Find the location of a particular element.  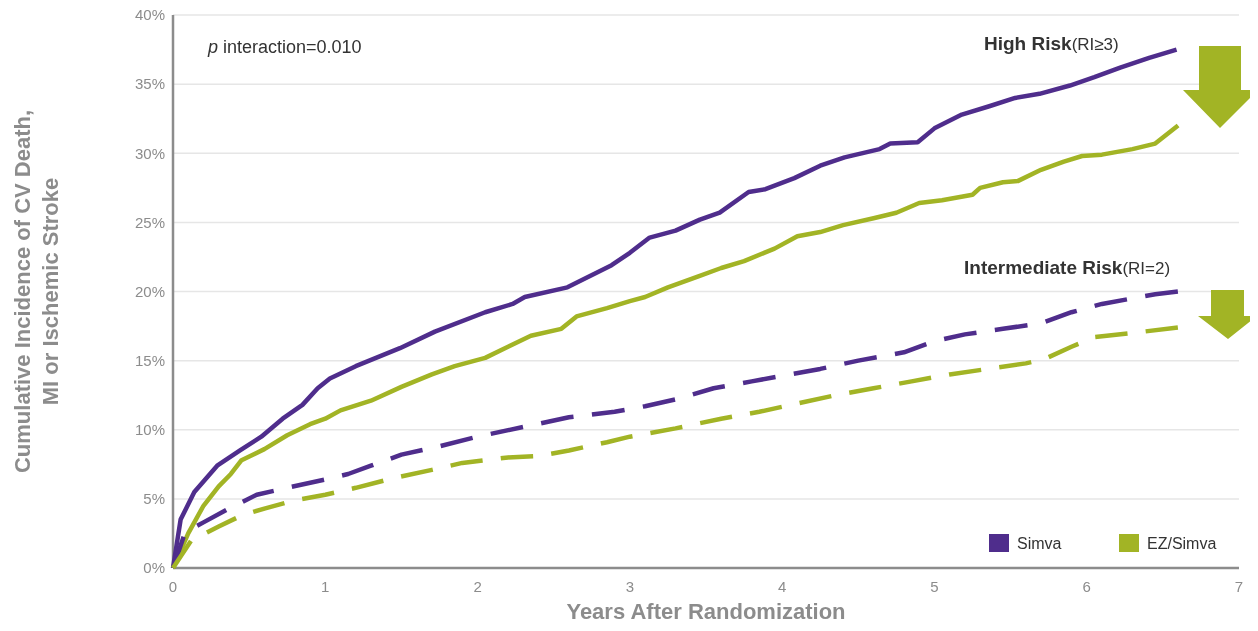

y-tick-label: 40% is located at coordinates (149, 15).